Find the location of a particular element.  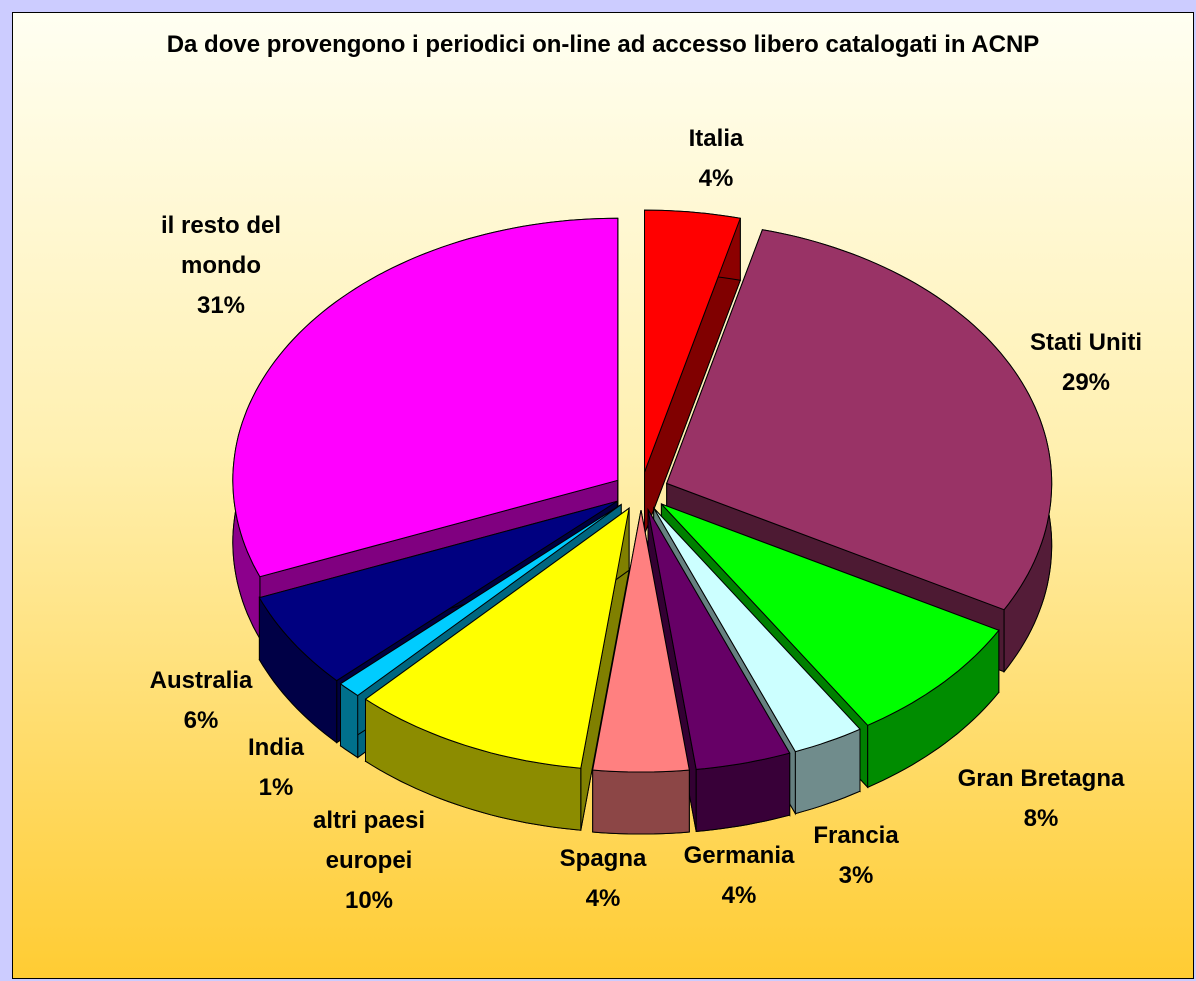

data-label: Stati Uniti 29% is located at coordinates (1086, 363).